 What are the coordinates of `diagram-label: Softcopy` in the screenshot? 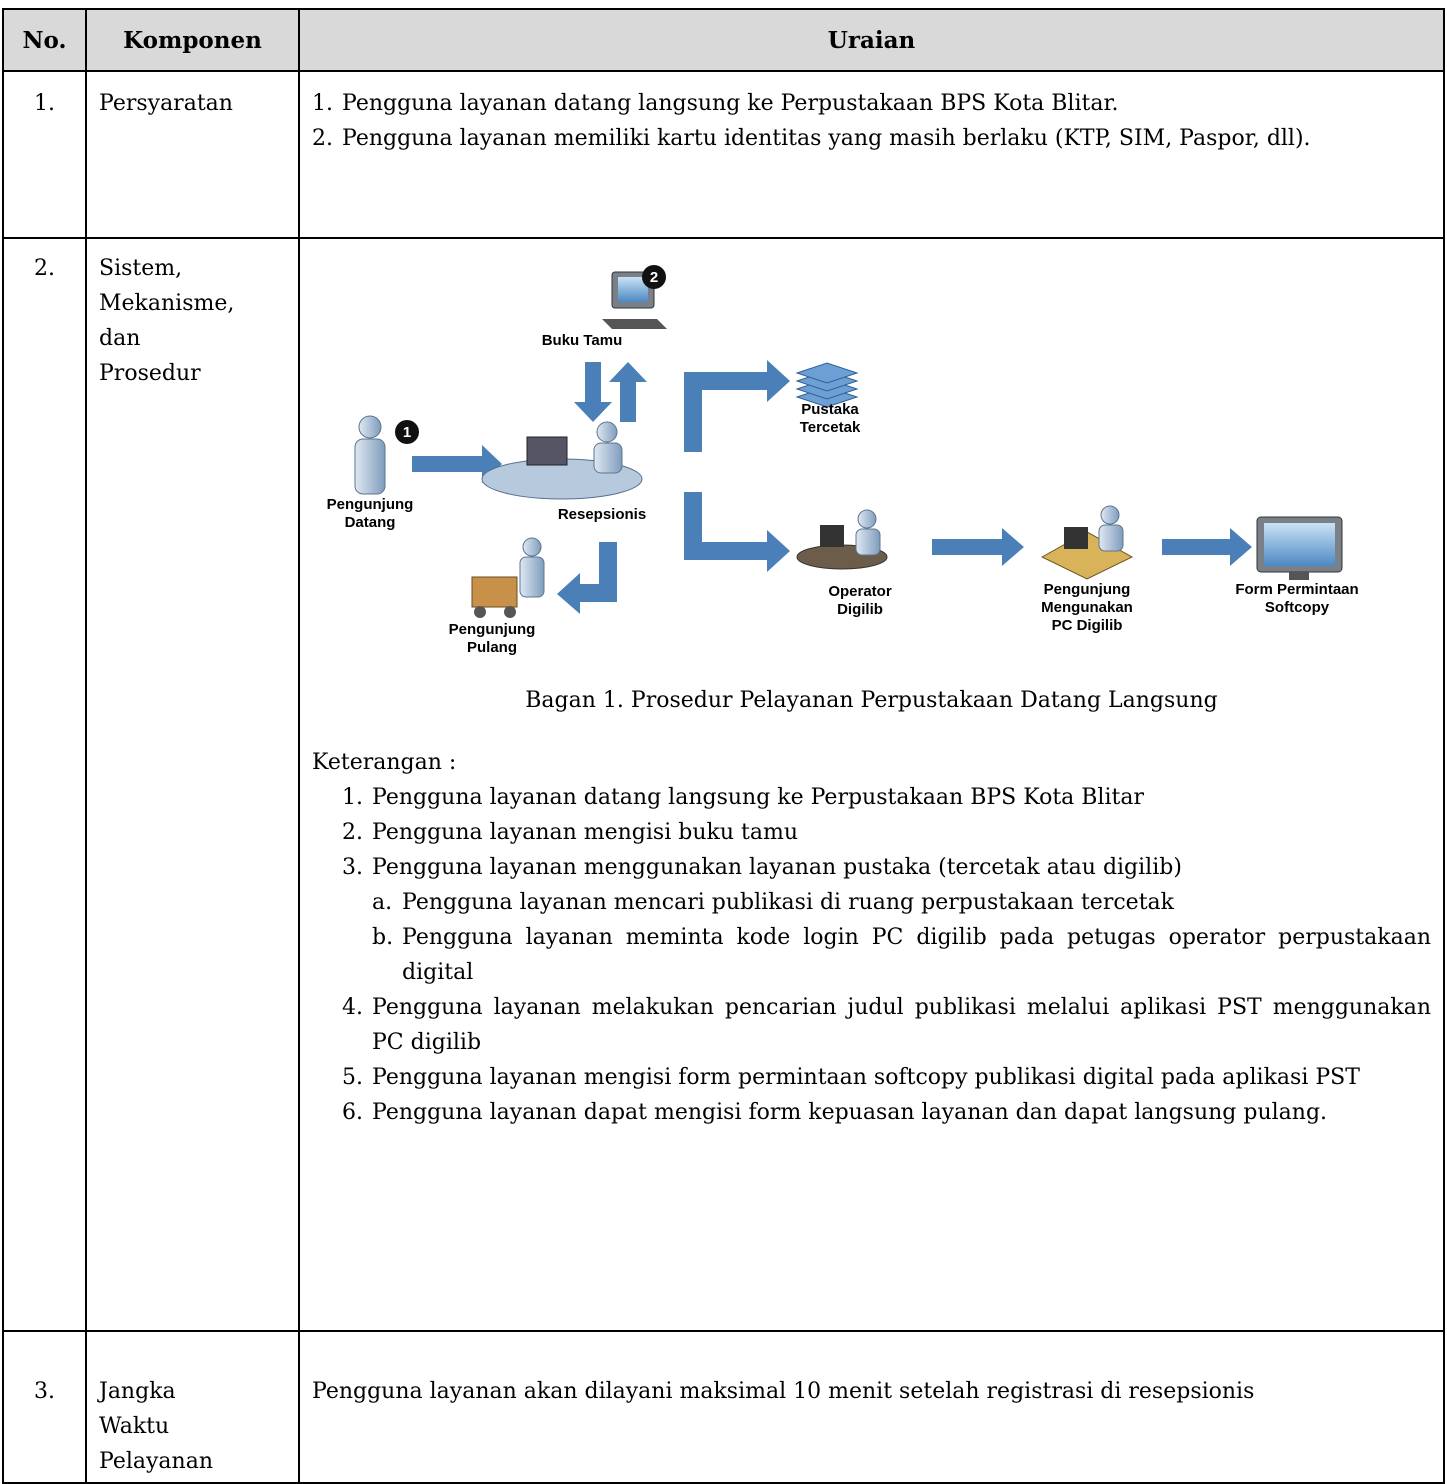 It's located at (1297, 607).